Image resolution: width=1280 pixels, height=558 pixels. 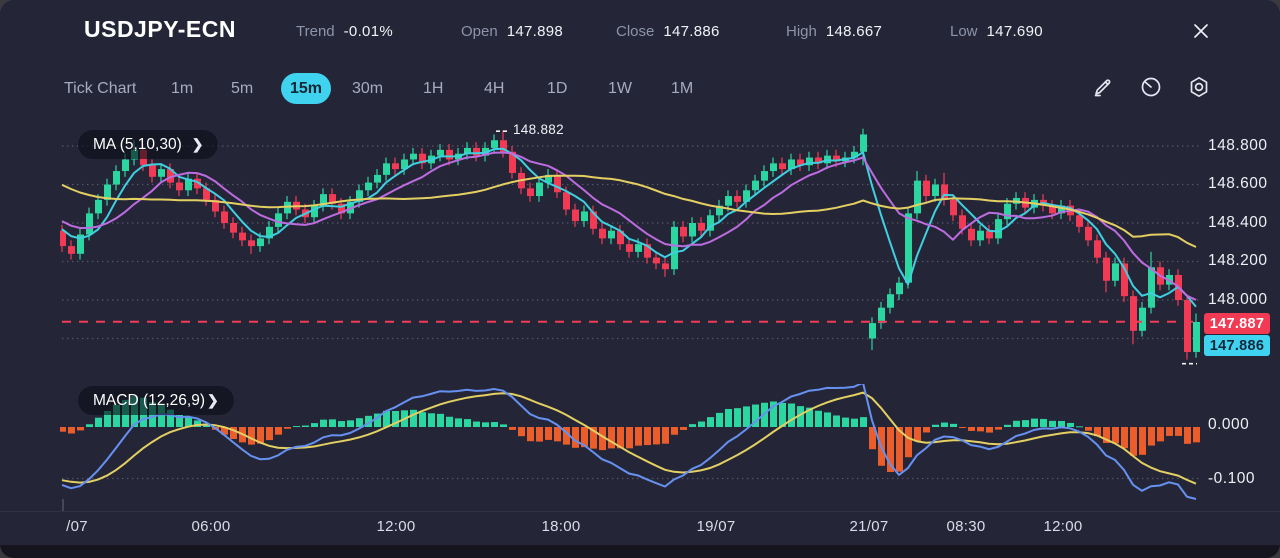 I want to click on tab-5m: 5m, so click(x=242, y=88).